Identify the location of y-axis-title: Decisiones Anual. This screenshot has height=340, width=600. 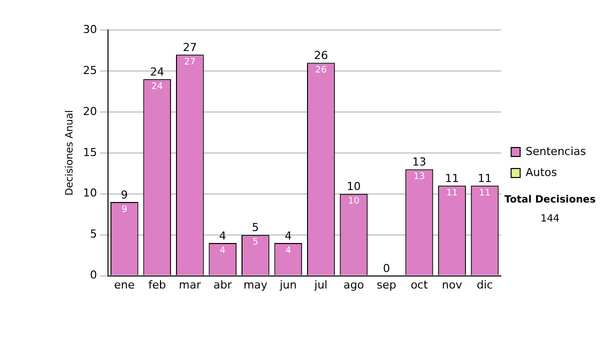
(70, 153).